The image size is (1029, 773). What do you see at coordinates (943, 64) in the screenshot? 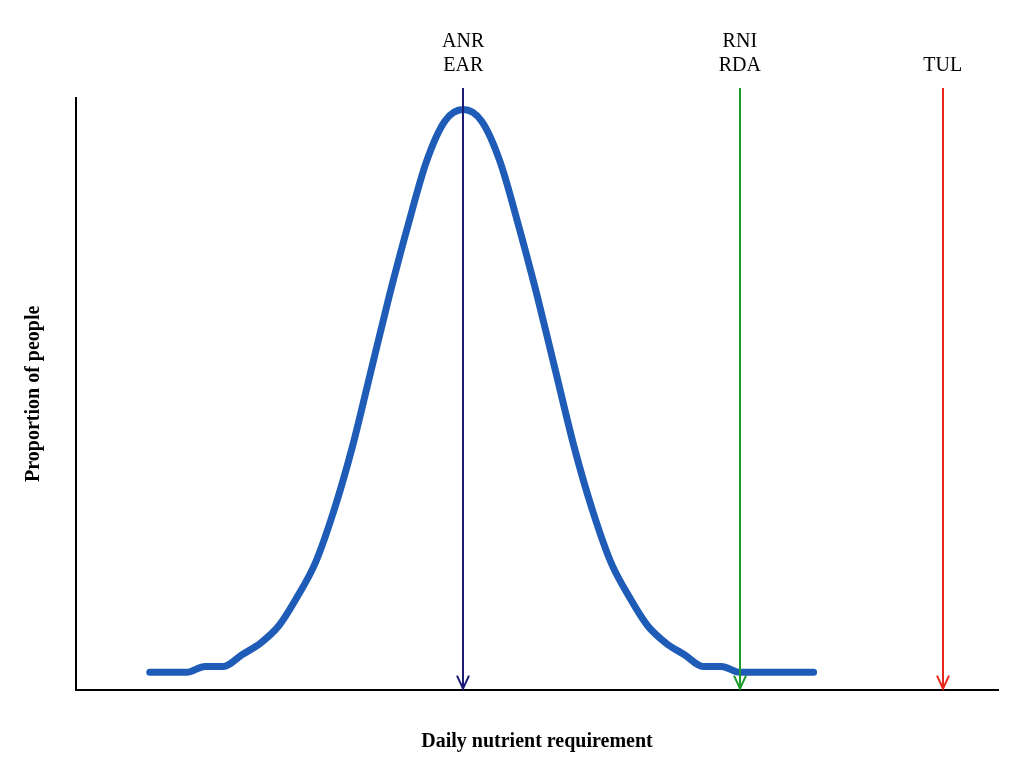
I see `text: TUL` at bounding box center [943, 64].